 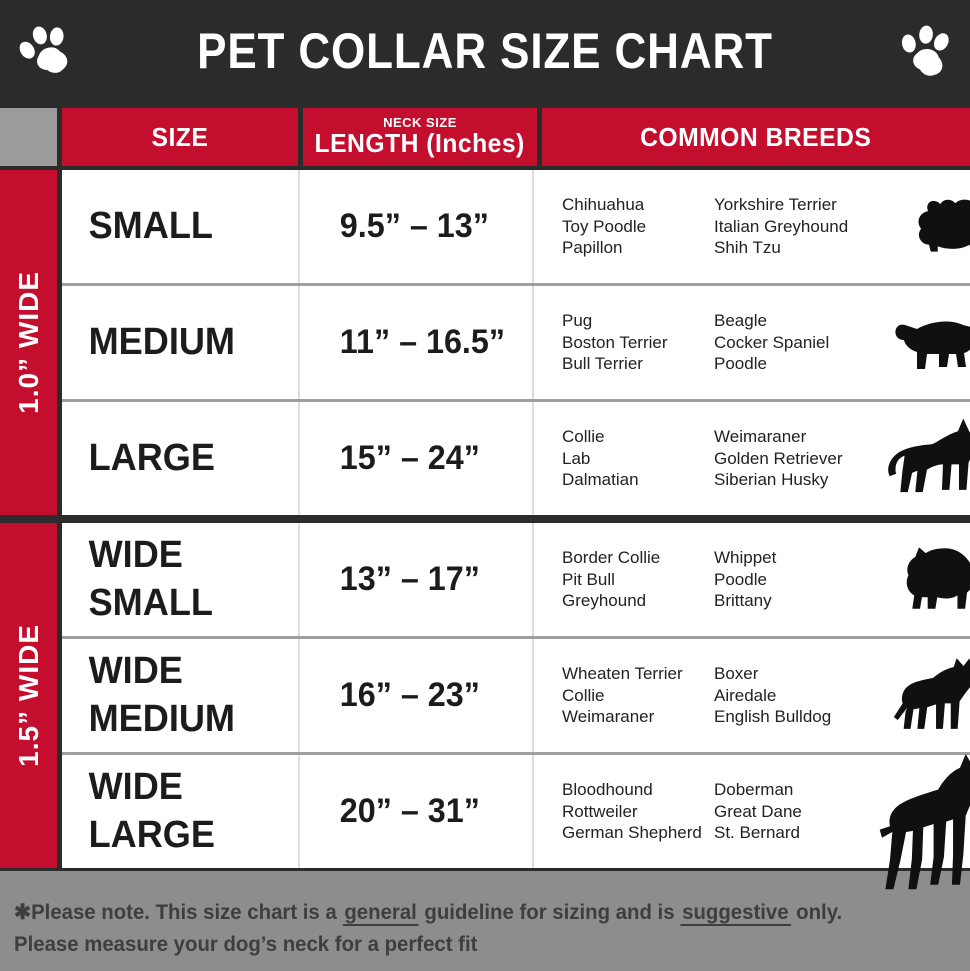 What do you see at coordinates (409, 579) in the screenshot?
I see `length-cell: 13” – 17”` at bounding box center [409, 579].